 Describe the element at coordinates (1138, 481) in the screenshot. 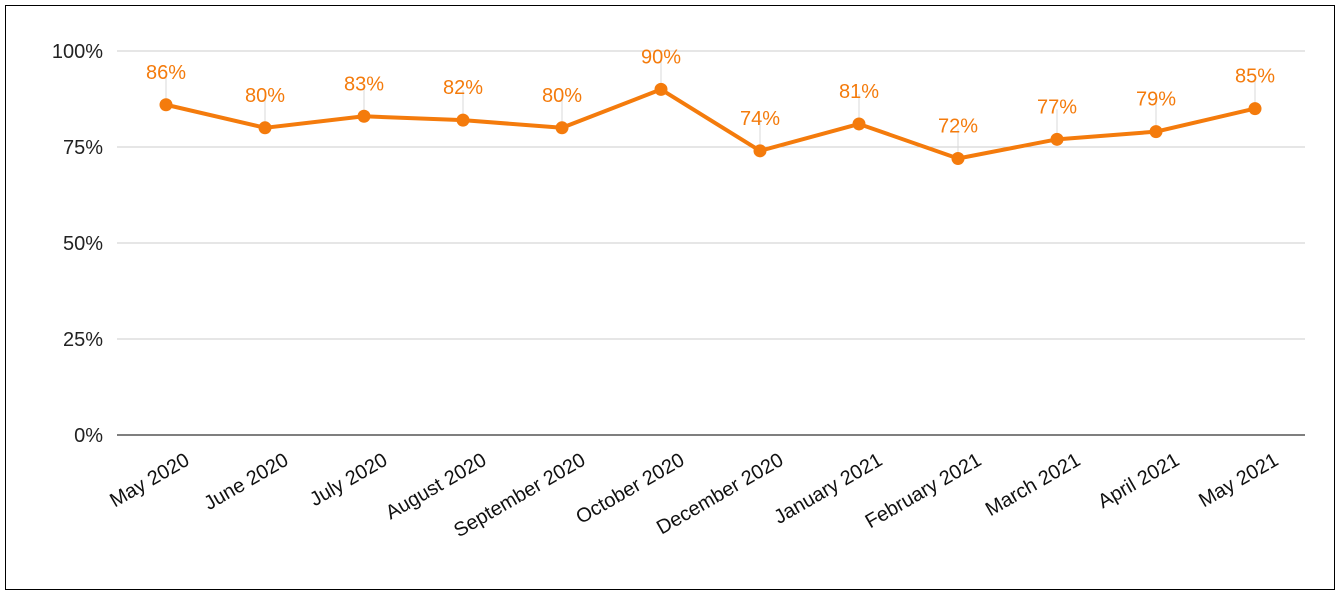

I see `x-tick-label: April 2021` at that location.